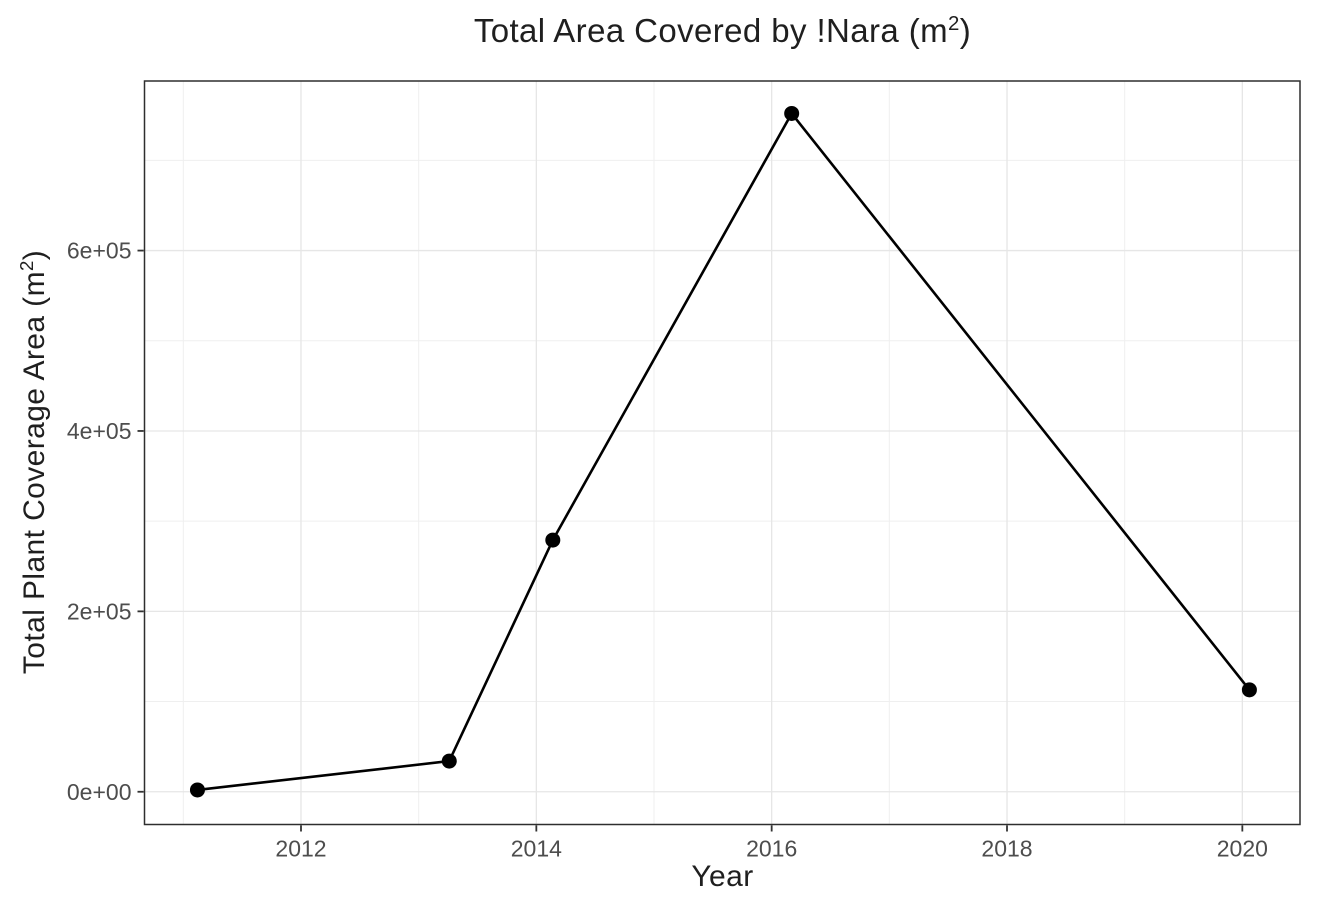  I want to click on chart-title: Total Area Covered by !Nara (m2), so click(722, 31).